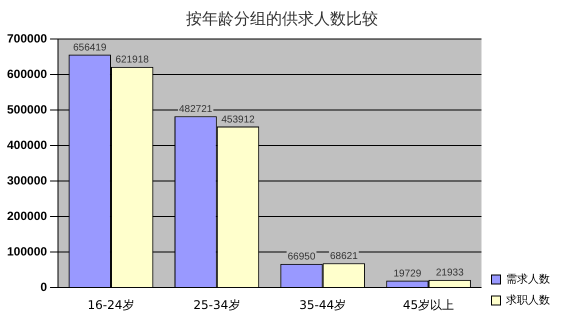 The image size is (568, 320). I want to click on x-tick-label: 16-24岁, so click(111, 305).